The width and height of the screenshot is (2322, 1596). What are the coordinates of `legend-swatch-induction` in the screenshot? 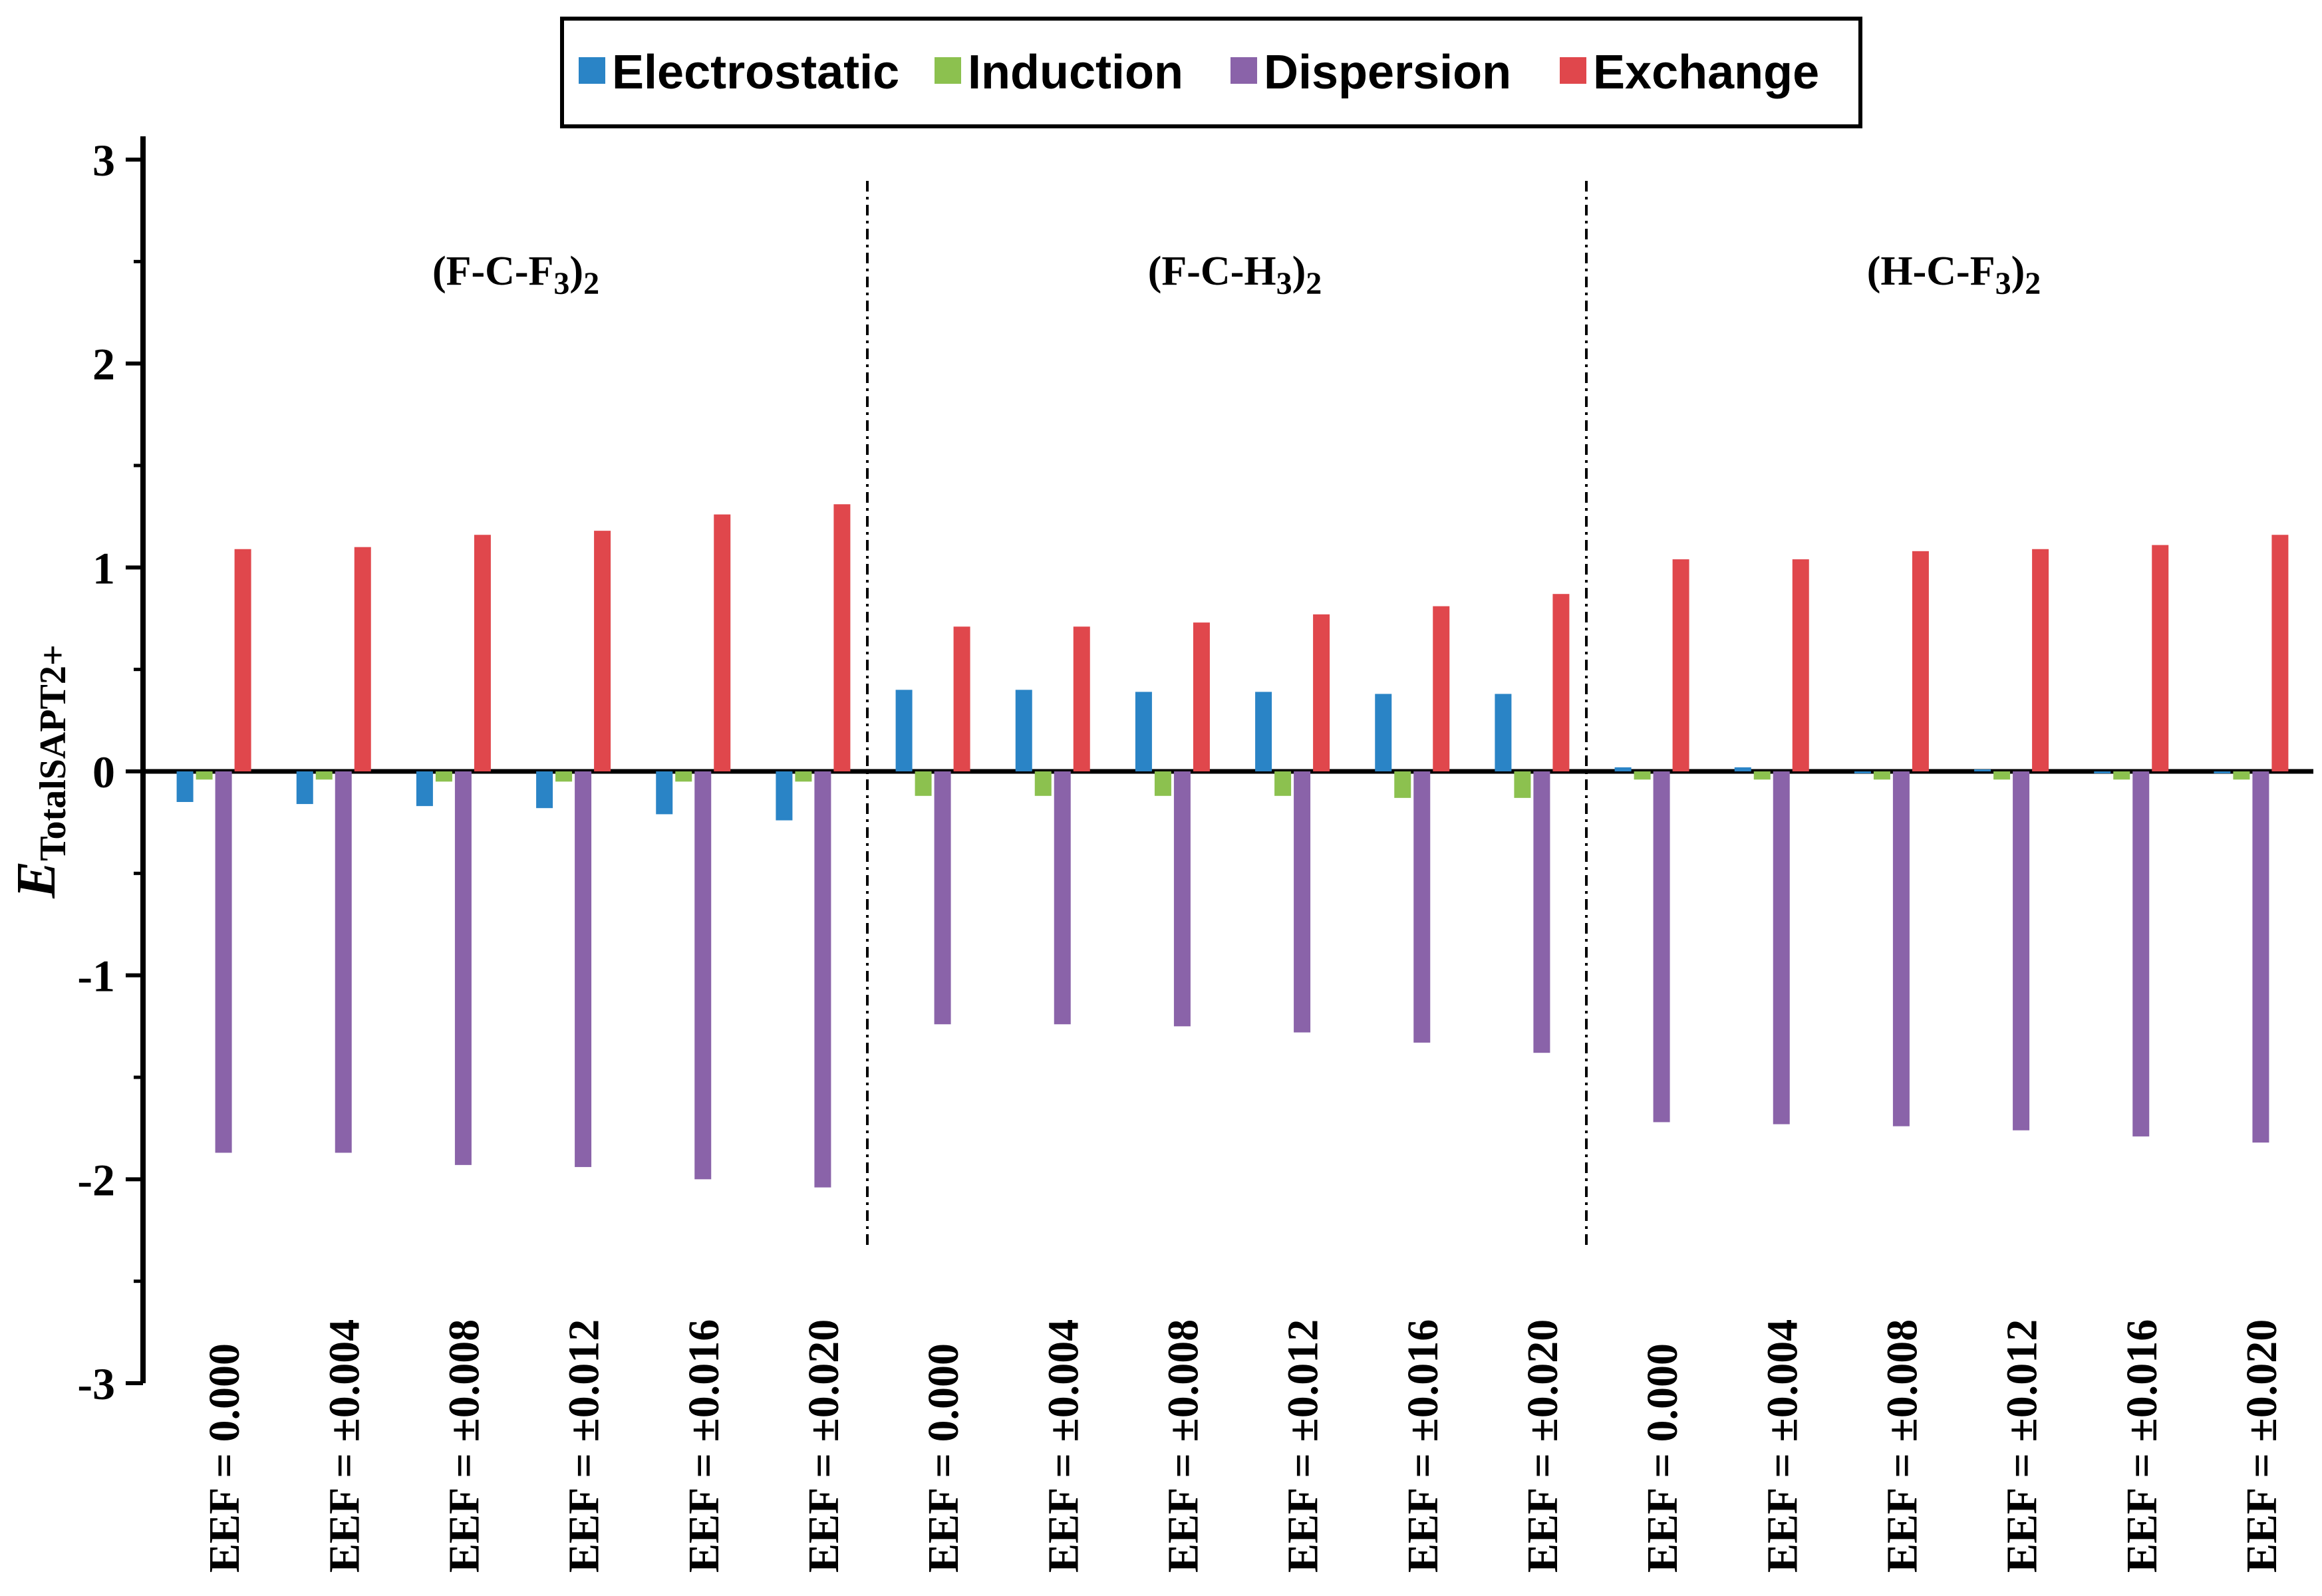 It's located at (948, 70).